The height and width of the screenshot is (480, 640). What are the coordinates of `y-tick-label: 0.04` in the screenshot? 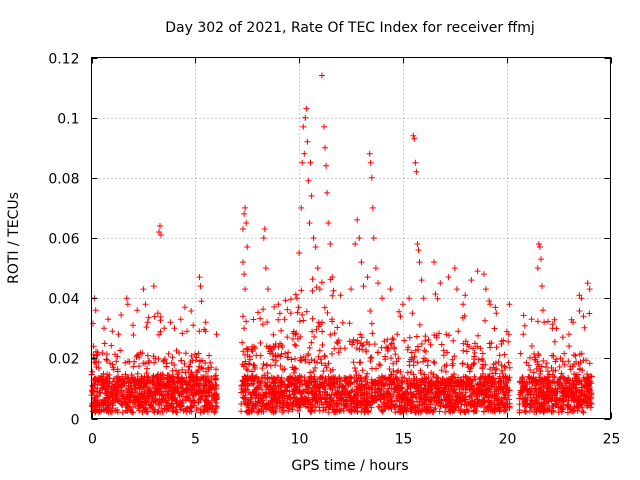 It's located at (63, 300).